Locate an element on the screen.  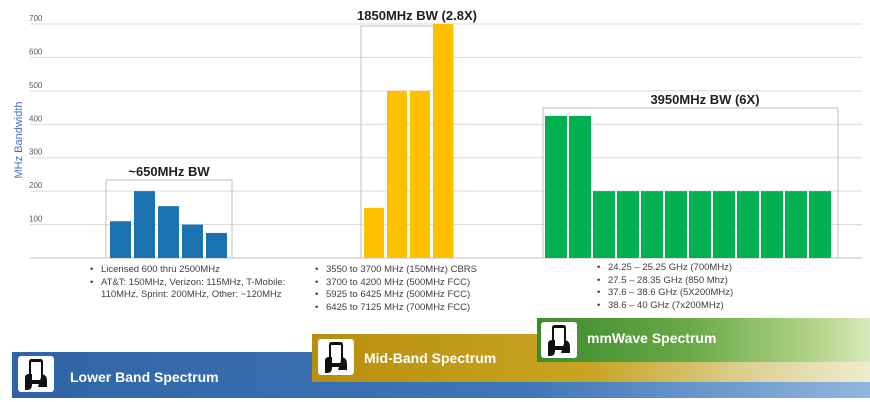
y-tick-label: 500 is located at coordinates (36, 85).